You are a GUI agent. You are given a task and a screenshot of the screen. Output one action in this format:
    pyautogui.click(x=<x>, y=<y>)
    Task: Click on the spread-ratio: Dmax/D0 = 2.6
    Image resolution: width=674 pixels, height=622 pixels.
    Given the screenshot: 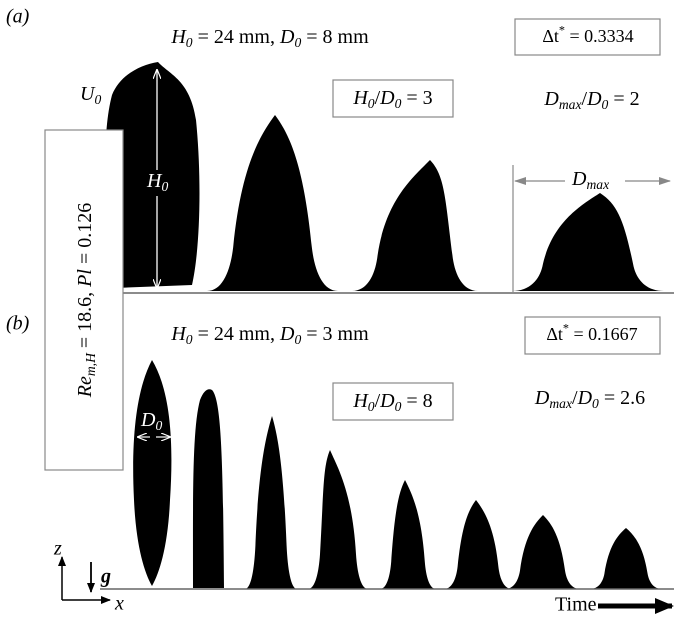 What is the action you would take?
    pyautogui.click(x=589, y=399)
    